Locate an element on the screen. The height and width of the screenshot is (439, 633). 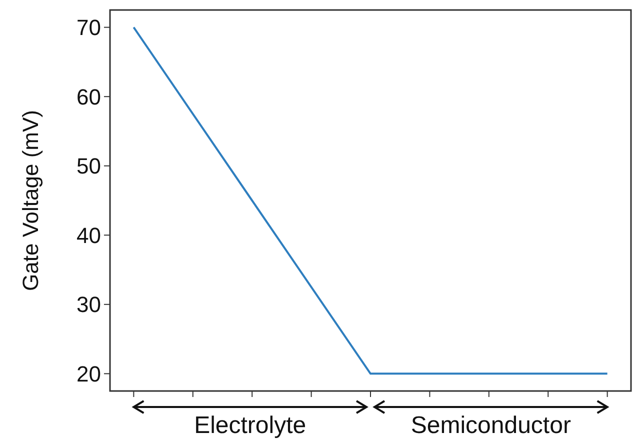
y-tick-label: 30 is located at coordinates (88, 305).